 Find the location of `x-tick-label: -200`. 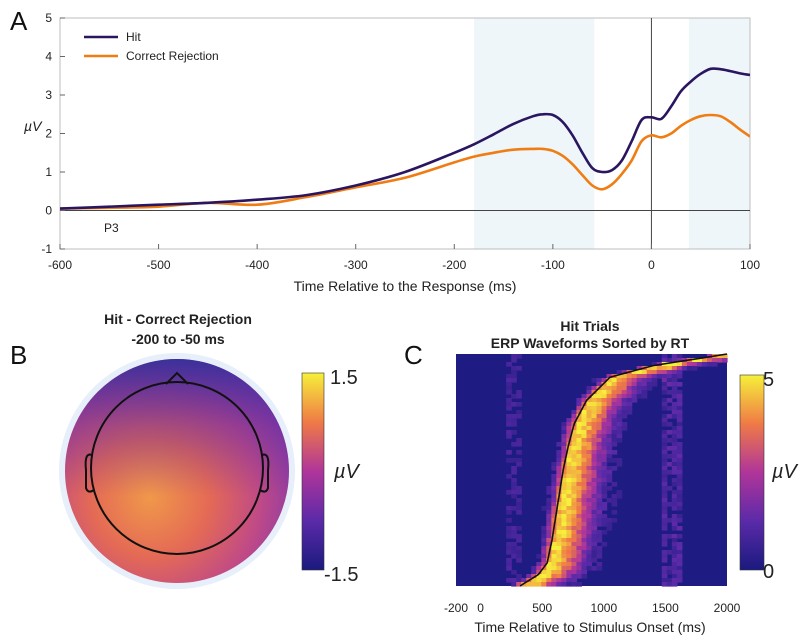

x-tick-label: -200 is located at coordinates (456, 608).